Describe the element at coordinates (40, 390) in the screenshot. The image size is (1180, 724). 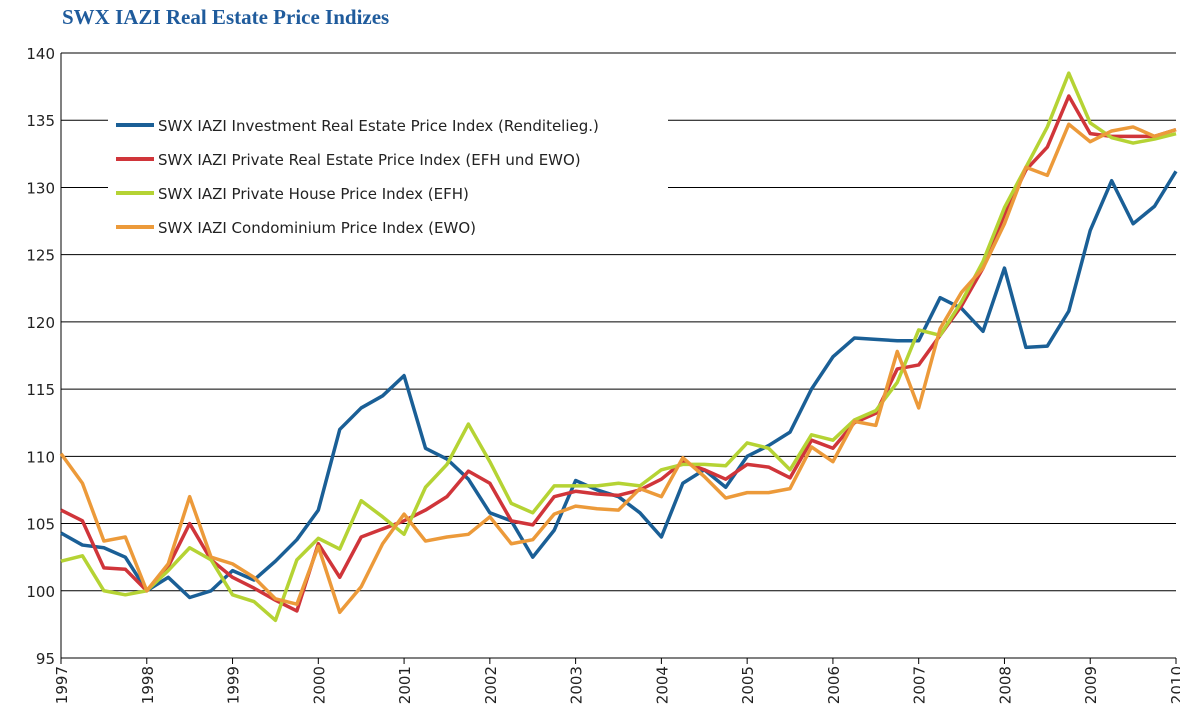
I see `y-tick-label: 115` at that location.